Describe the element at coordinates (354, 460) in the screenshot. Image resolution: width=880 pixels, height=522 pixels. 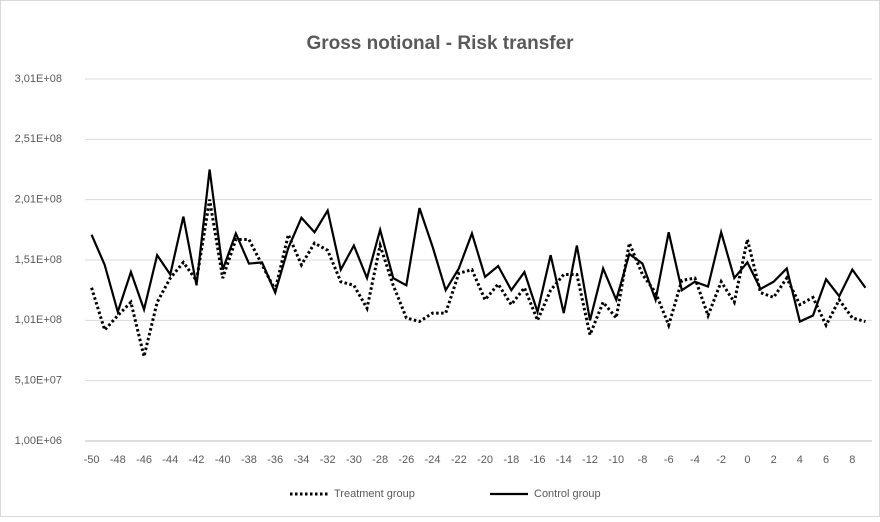
I see `x-tick-label: -30` at that location.